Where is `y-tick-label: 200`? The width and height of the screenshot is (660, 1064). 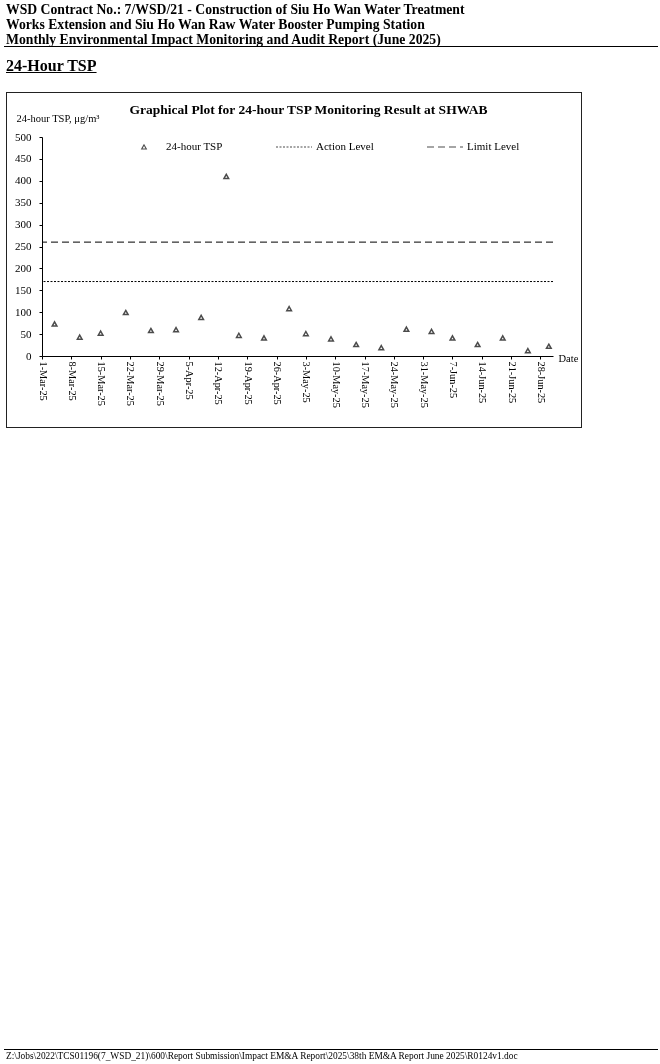 y-tick-label: 200 is located at coordinates (23, 267).